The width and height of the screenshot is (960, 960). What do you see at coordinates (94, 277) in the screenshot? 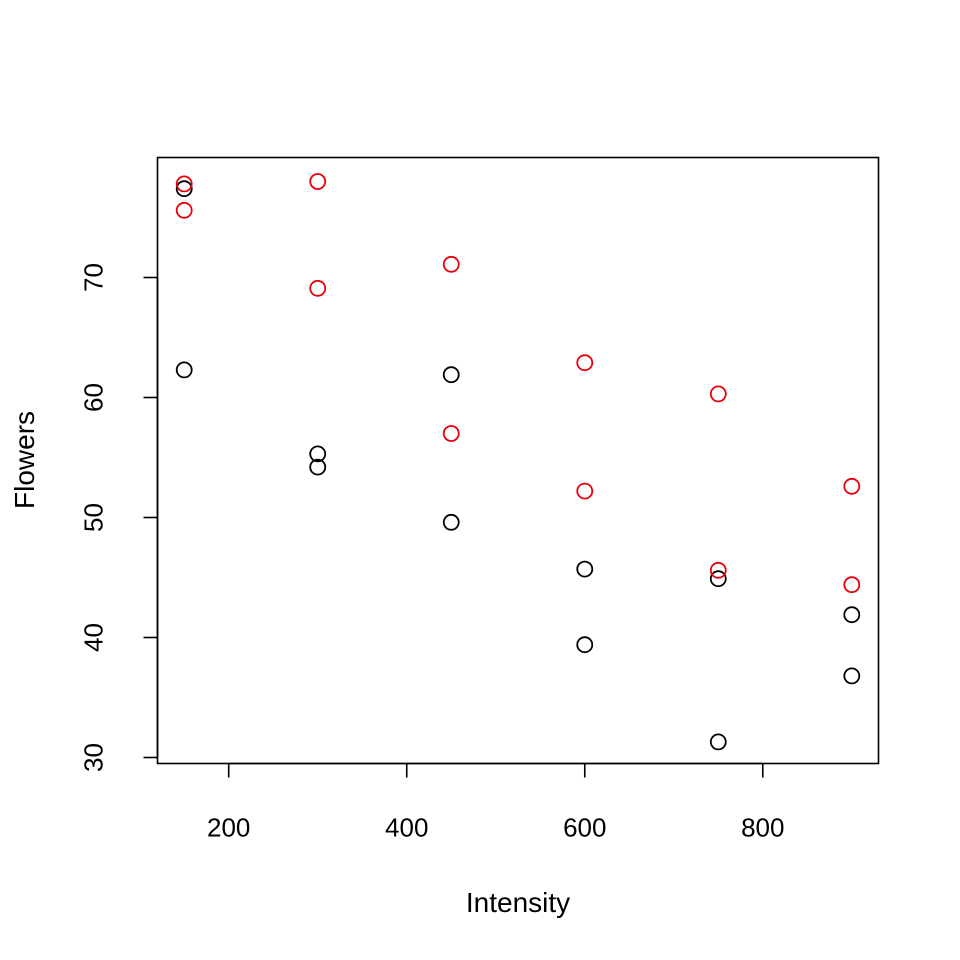
I see `y-tick-label: 70` at bounding box center [94, 277].